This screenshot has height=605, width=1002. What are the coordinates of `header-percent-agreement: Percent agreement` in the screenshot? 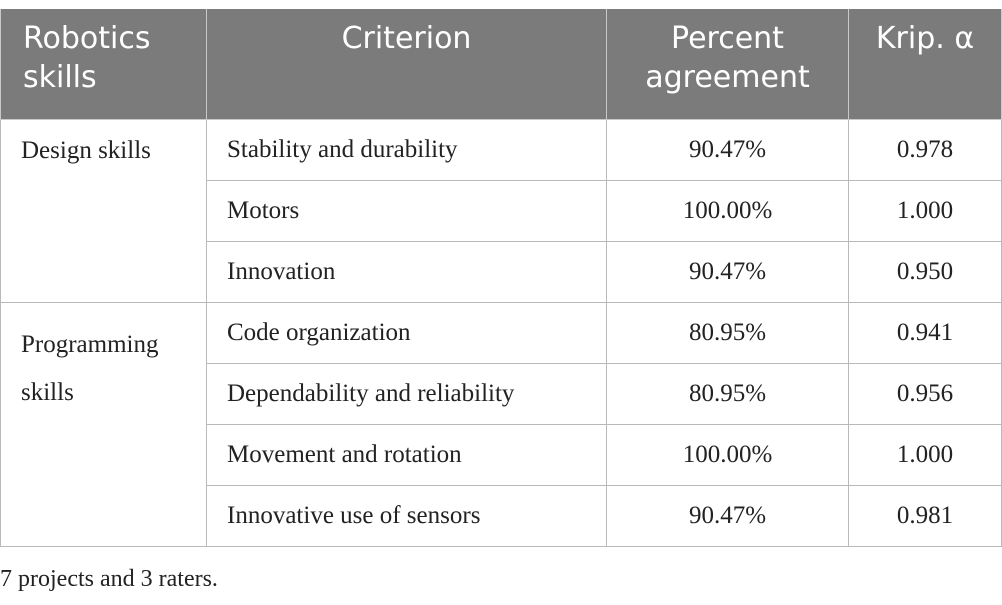 It's located at (727, 64).